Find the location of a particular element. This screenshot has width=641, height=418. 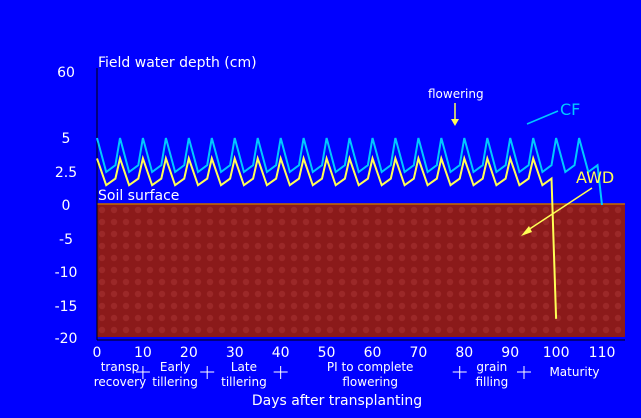

x-tick-label: 80 is located at coordinates (464, 353).